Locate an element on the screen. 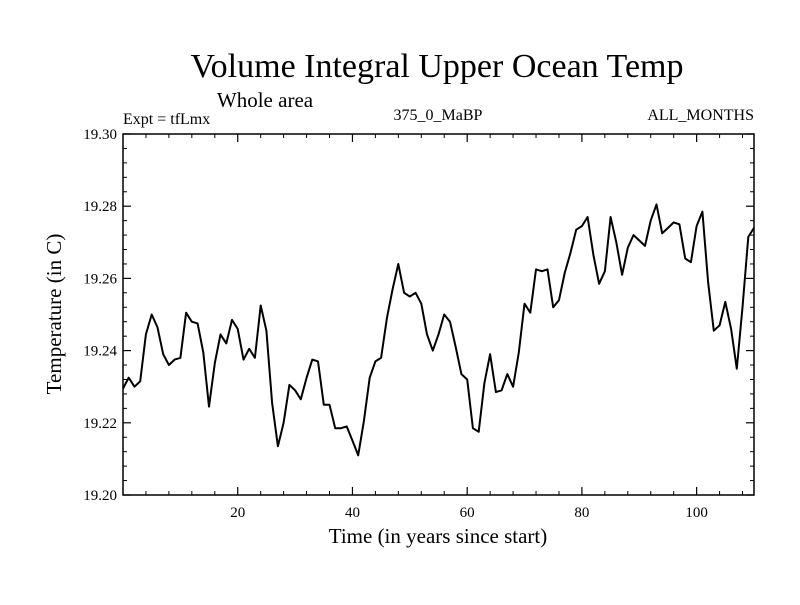  y-axis-label: Temperature (in C) is located at coordinates (54, 314).